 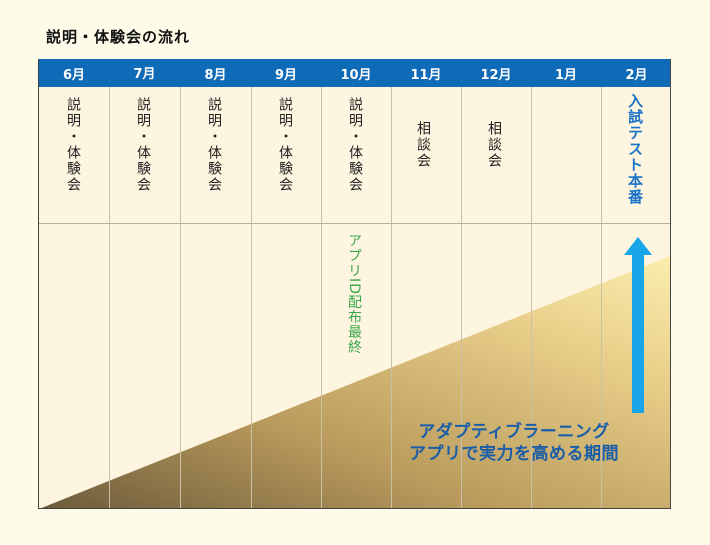 What do you see at coordinates (354, 294) in the screenshot?
I see `note-app-id-deadline: アプリID配布最終` at bounding box center [354, 294].